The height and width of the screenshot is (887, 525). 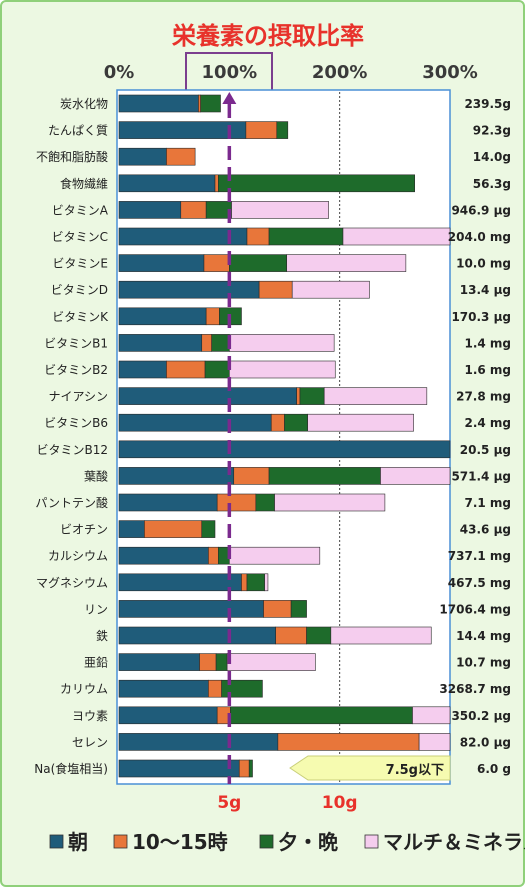 What do you see at coordinates (76, 343) in the screenshot?
I see `row-label: ビタミンB1` at bounding box center [76, 343].